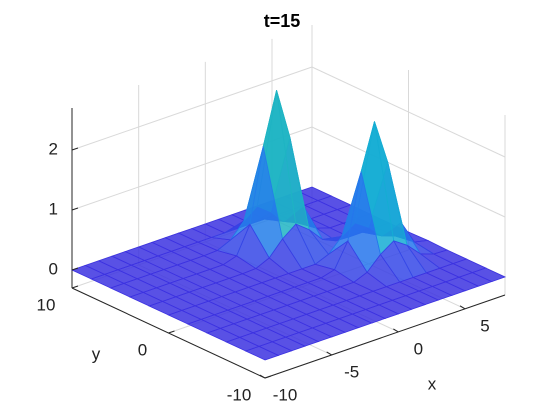  What do you see at coordinates (53, 268) in the screenshot?
I see `z-tick-label: 0` at bounding box center [53, 268].